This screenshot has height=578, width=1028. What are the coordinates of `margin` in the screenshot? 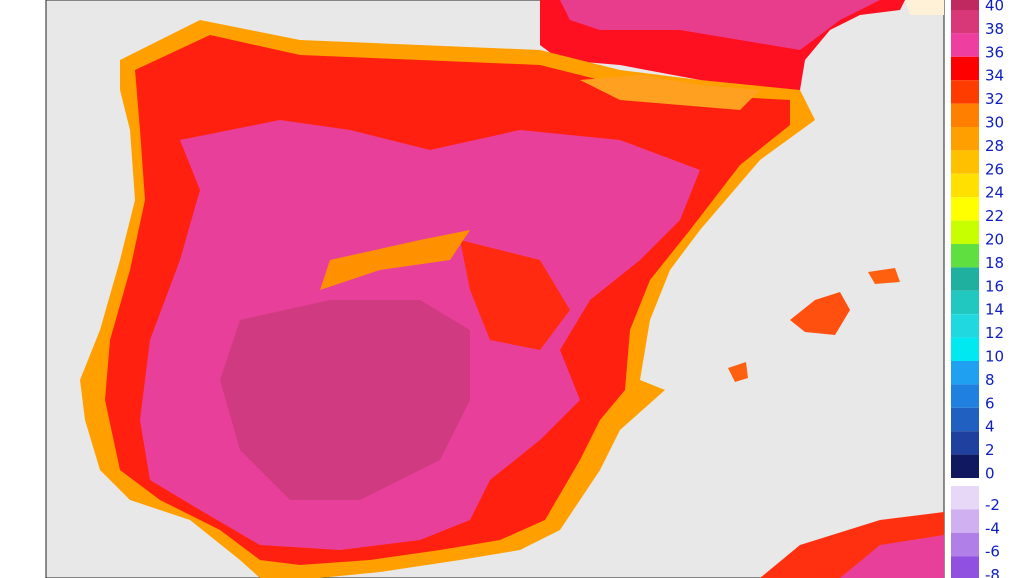 It's located at (23, 289).